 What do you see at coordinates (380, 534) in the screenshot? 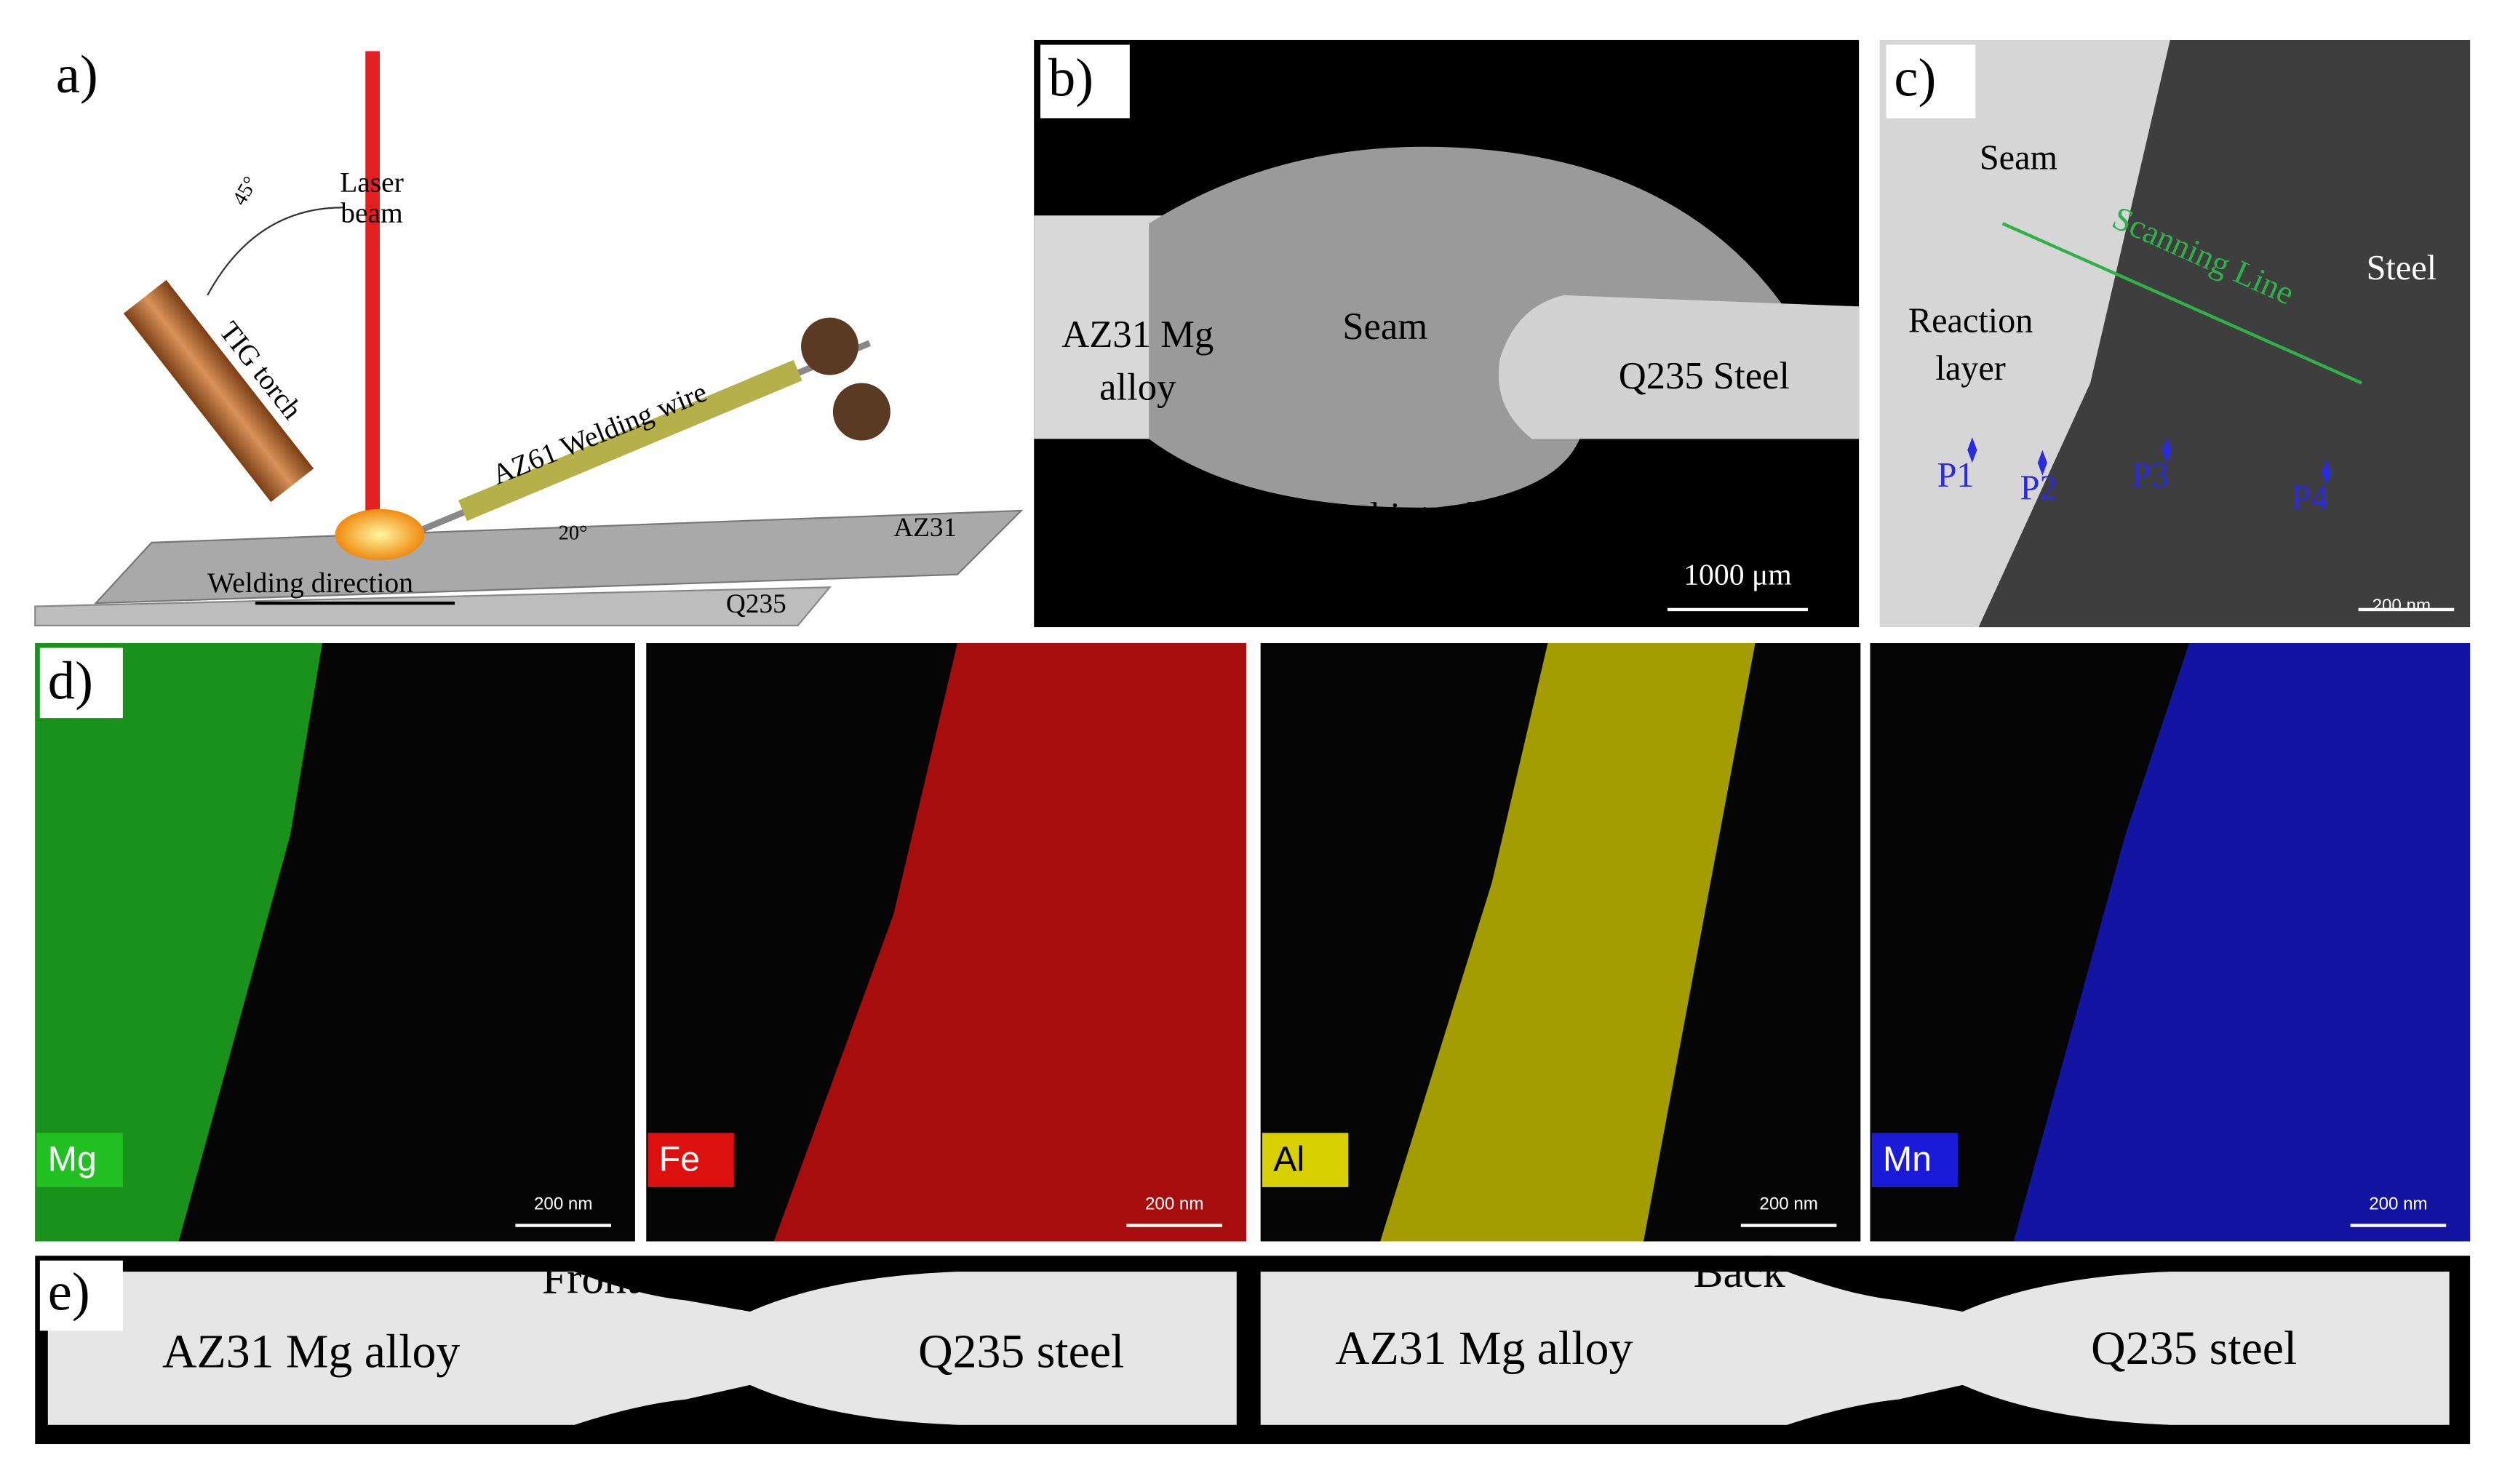
I see `arc` at bounding box center [380, 534].